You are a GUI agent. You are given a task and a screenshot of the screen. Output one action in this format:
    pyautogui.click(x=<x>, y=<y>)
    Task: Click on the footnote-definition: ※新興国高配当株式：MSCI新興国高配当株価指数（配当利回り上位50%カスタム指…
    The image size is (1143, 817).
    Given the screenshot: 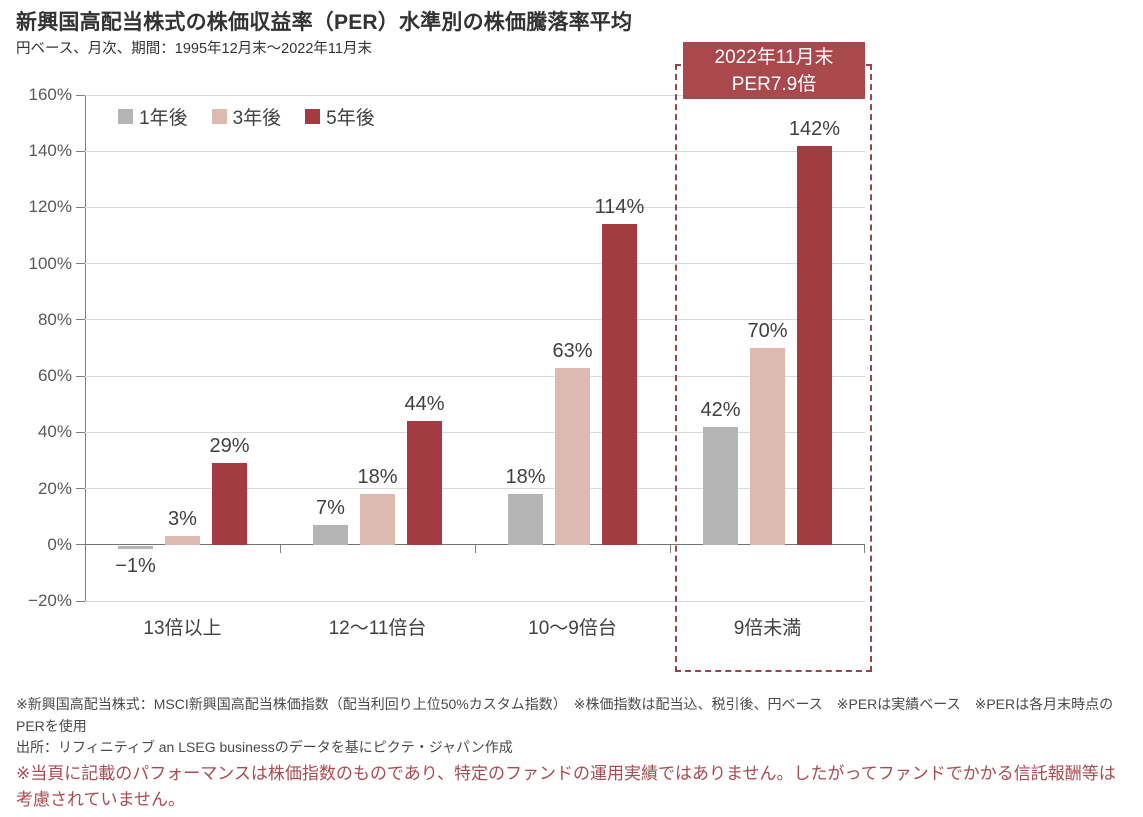 What is the action you would take?
    pyautogui.click(x=565, y=715)
    